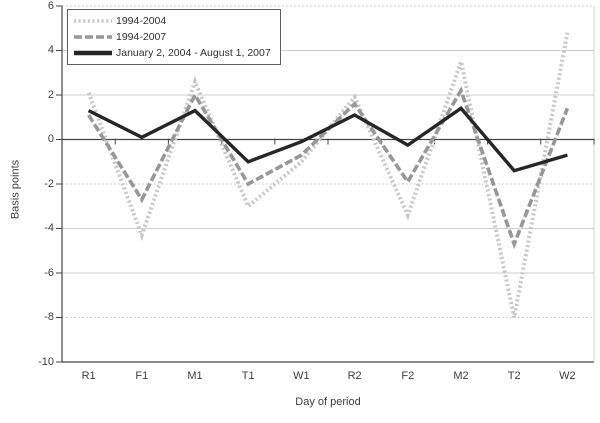  What do you see at coordinates (49, 228) in the screenshot?
I see `y-tick-label: -4` at bounding box center [49, 228].